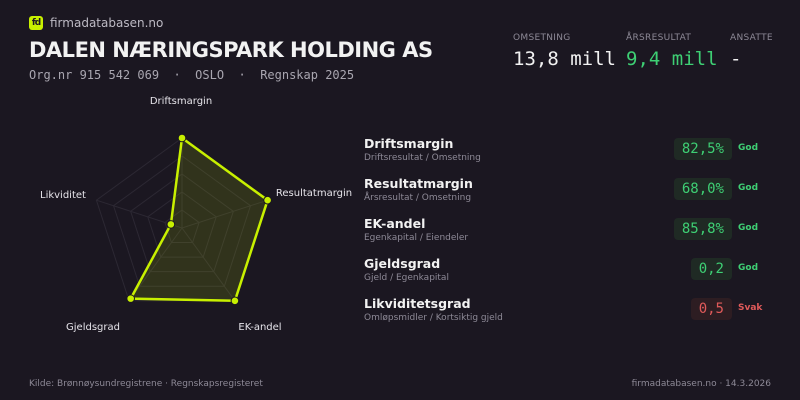 This screenshot has height=400, width=800. I want to click on metric-value: 0,5, so click(711, 309).